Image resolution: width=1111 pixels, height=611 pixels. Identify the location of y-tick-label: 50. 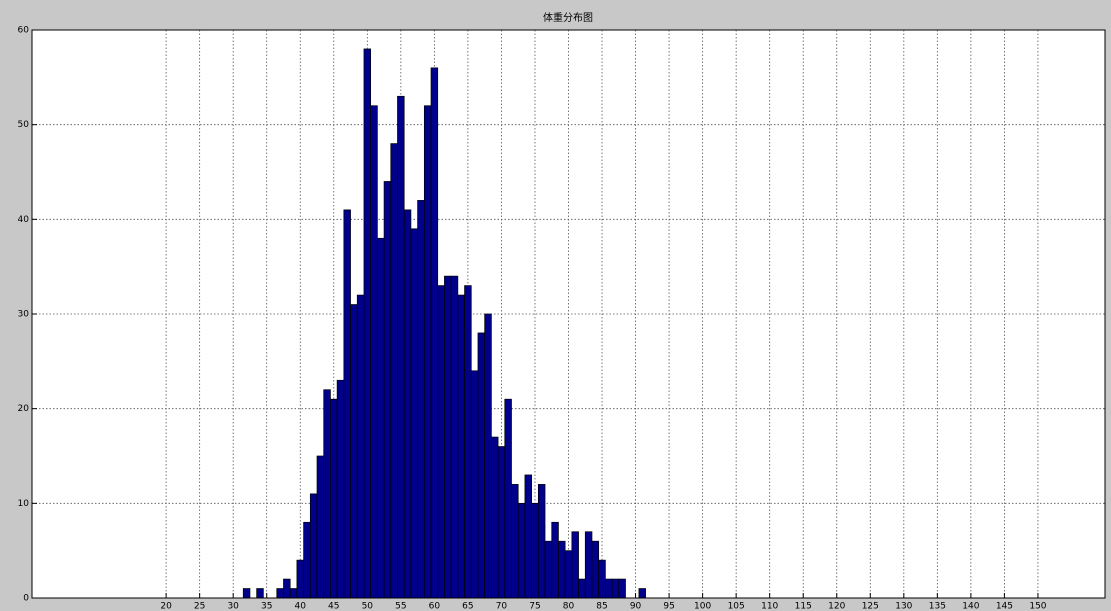
(24, 125).